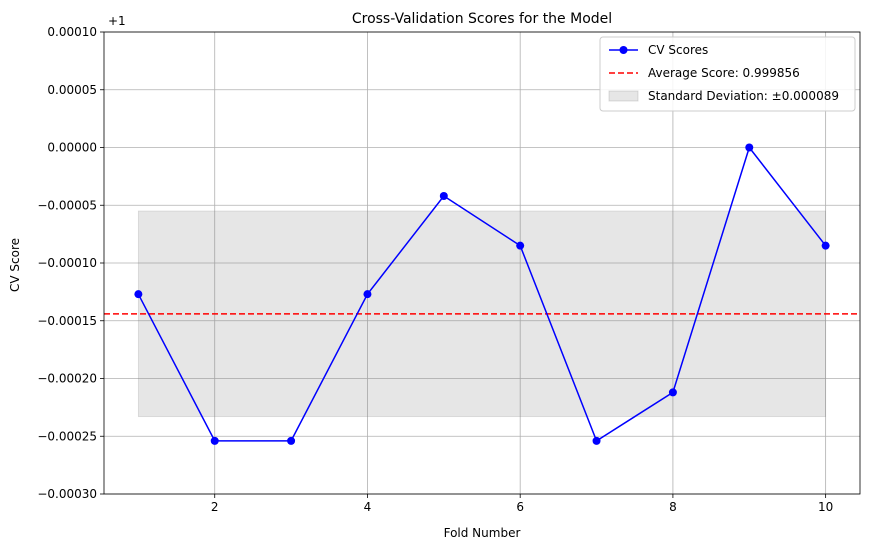 This screenshot has height=547, width=892. I want to click on x-tick-label: 2, so click(215, 507).